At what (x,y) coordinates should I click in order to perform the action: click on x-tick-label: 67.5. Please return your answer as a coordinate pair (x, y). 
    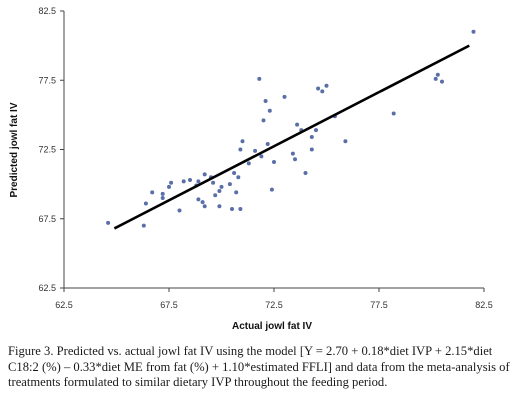
    Looking at the image, I should click on (169, 305).